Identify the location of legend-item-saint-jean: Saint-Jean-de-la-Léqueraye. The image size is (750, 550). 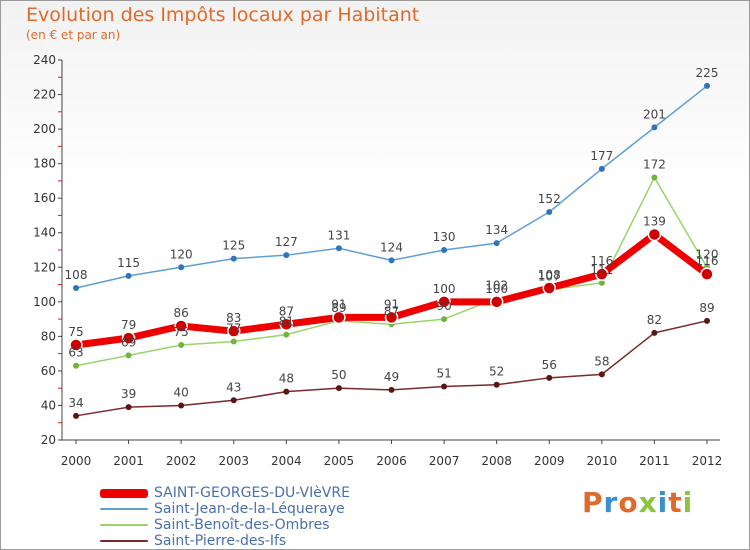
(225, 509).